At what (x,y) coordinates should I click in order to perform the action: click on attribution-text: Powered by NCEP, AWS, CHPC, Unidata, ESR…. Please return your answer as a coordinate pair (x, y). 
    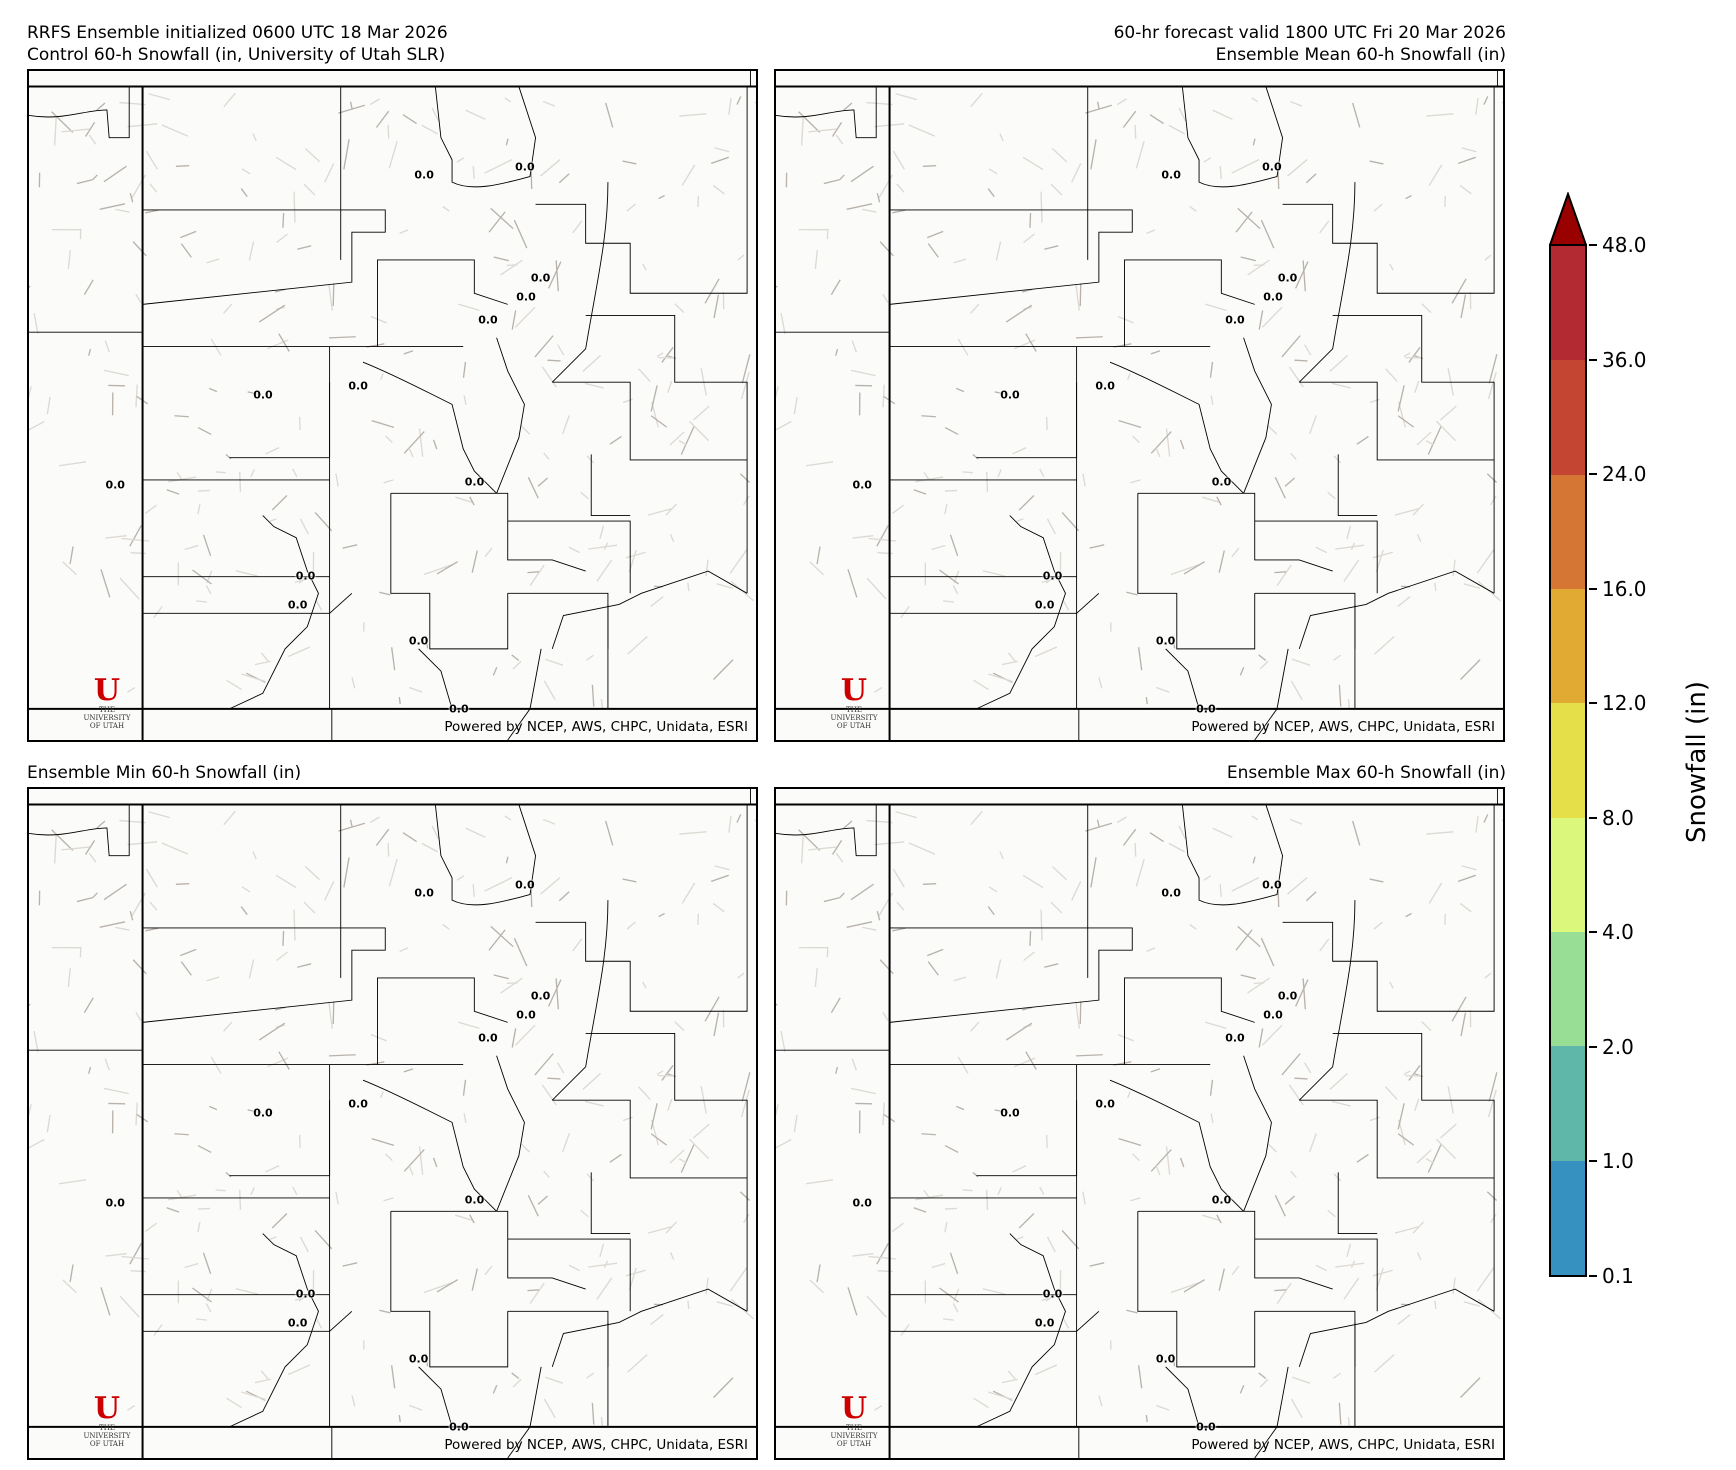
    Looking at the image, I should click on (596, 727).